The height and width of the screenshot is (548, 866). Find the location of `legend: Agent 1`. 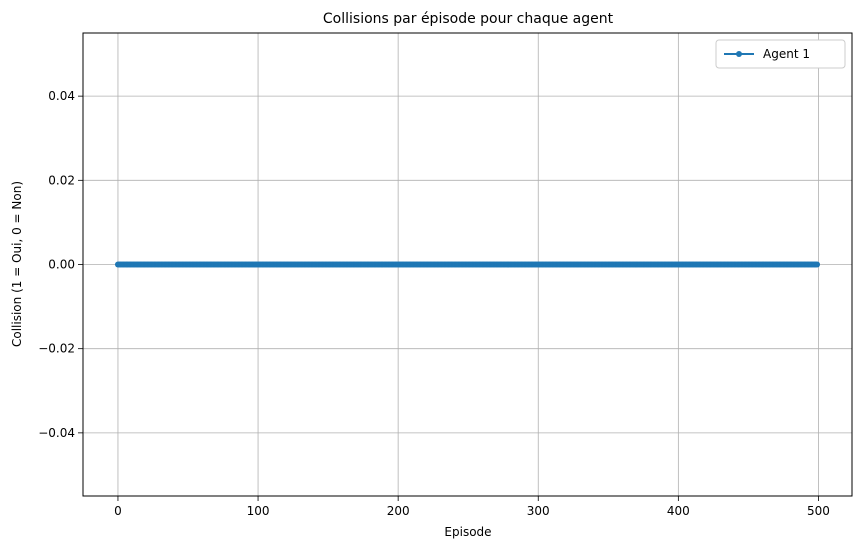

legend: Agent 1 is located at coordinates (780, 54).